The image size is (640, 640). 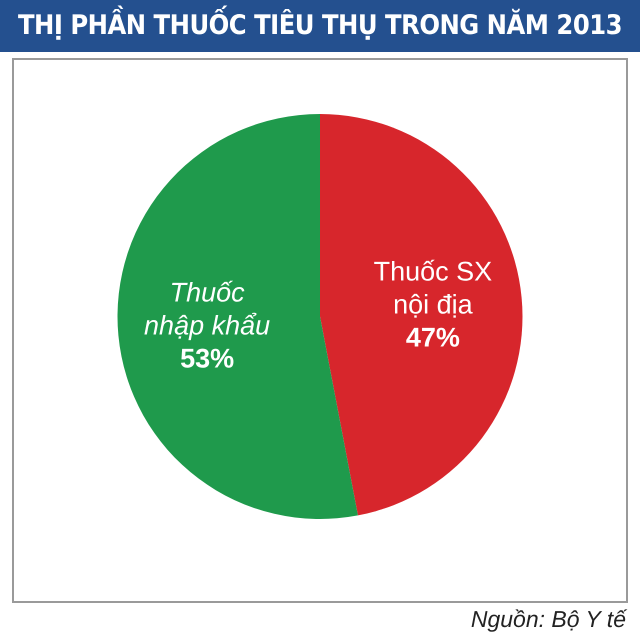 What do you see at coordinates (207, 309) in the screenshot?
I see `slice-label: Thuốc nhập khẩu` at bounding box center [207, 309].